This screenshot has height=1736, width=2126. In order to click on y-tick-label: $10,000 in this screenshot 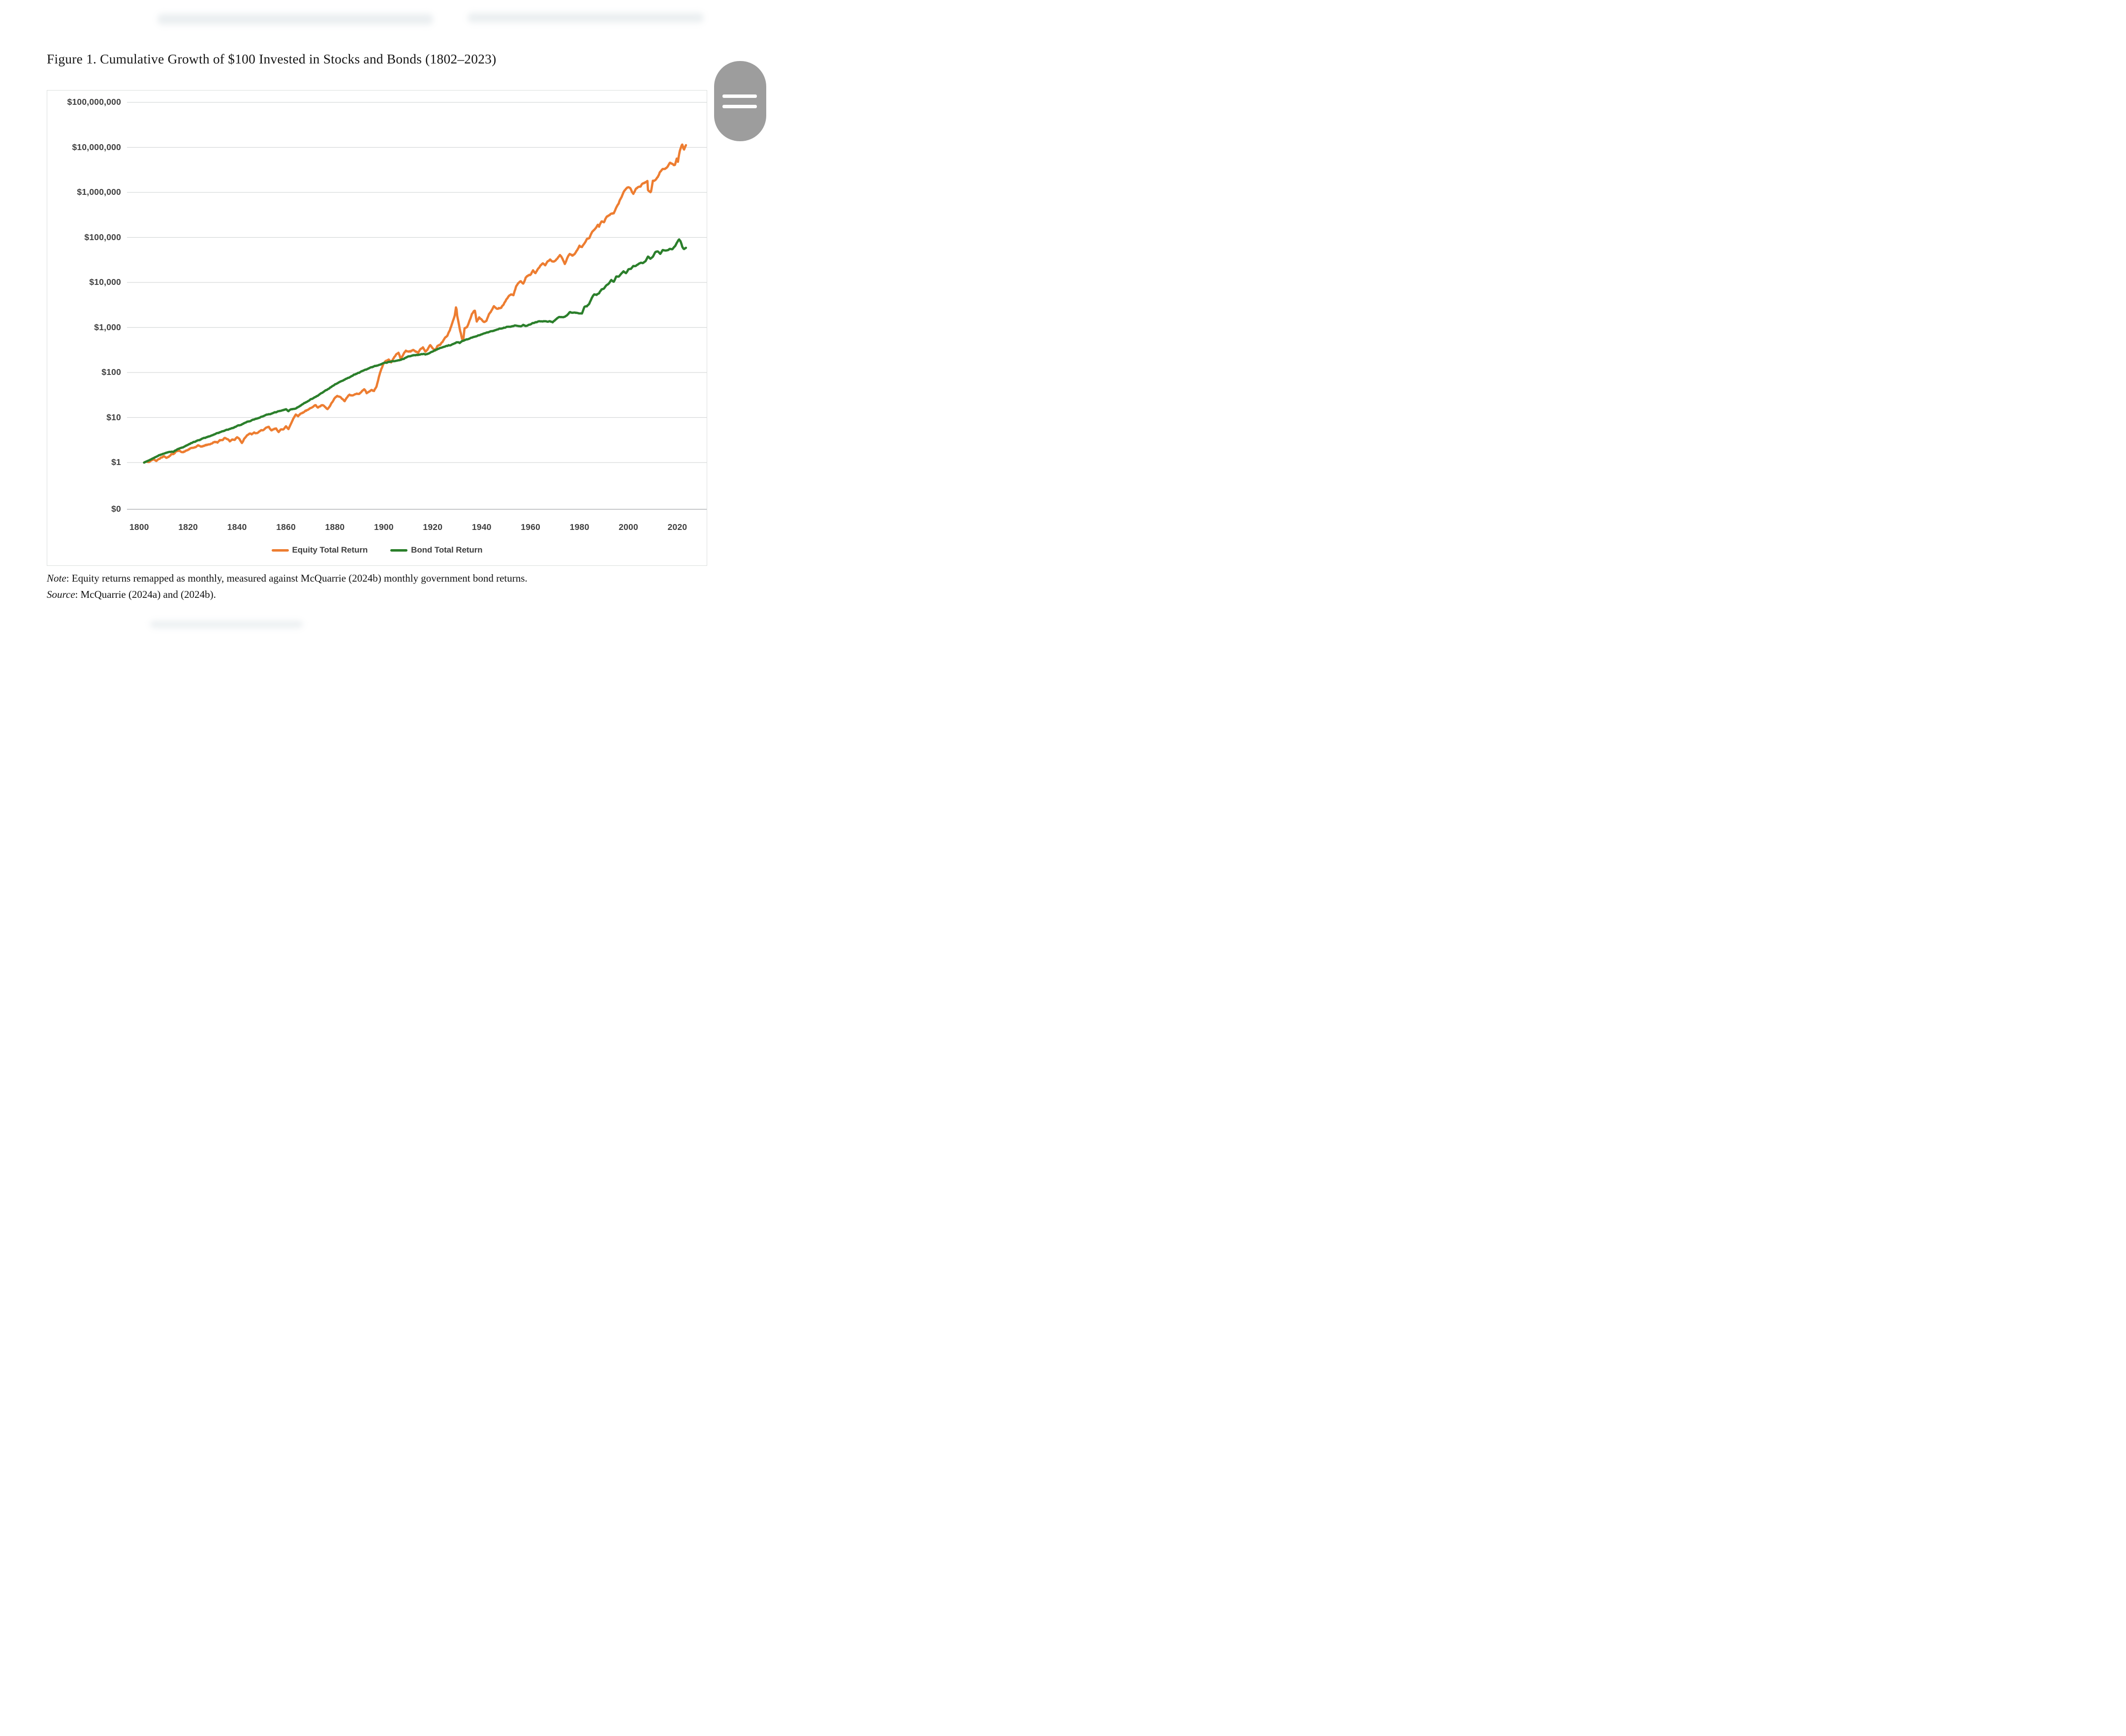, I will do `click(105, 282)`.